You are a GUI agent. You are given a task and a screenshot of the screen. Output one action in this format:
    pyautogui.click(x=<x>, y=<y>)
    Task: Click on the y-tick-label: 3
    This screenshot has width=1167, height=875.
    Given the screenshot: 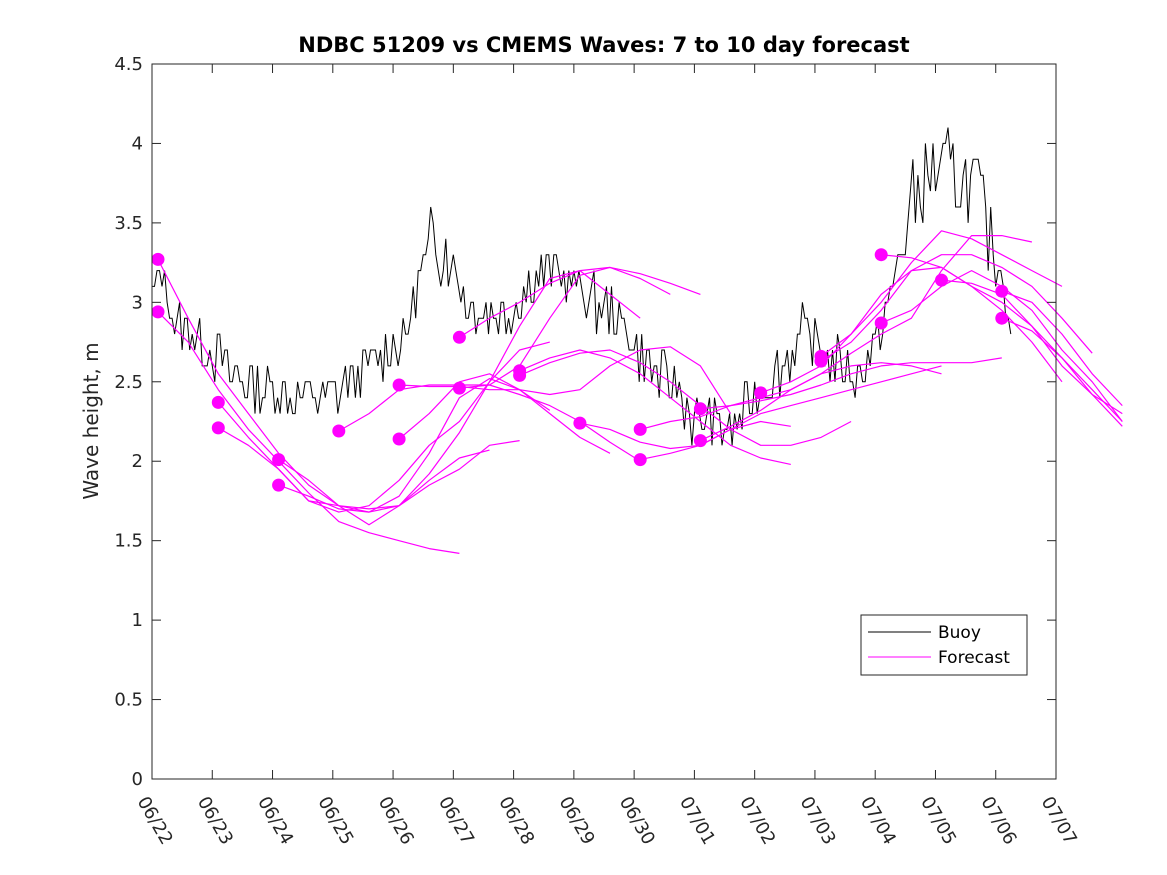 What is the action you would take?
    pyautogui.click(x=137, y=302)
    